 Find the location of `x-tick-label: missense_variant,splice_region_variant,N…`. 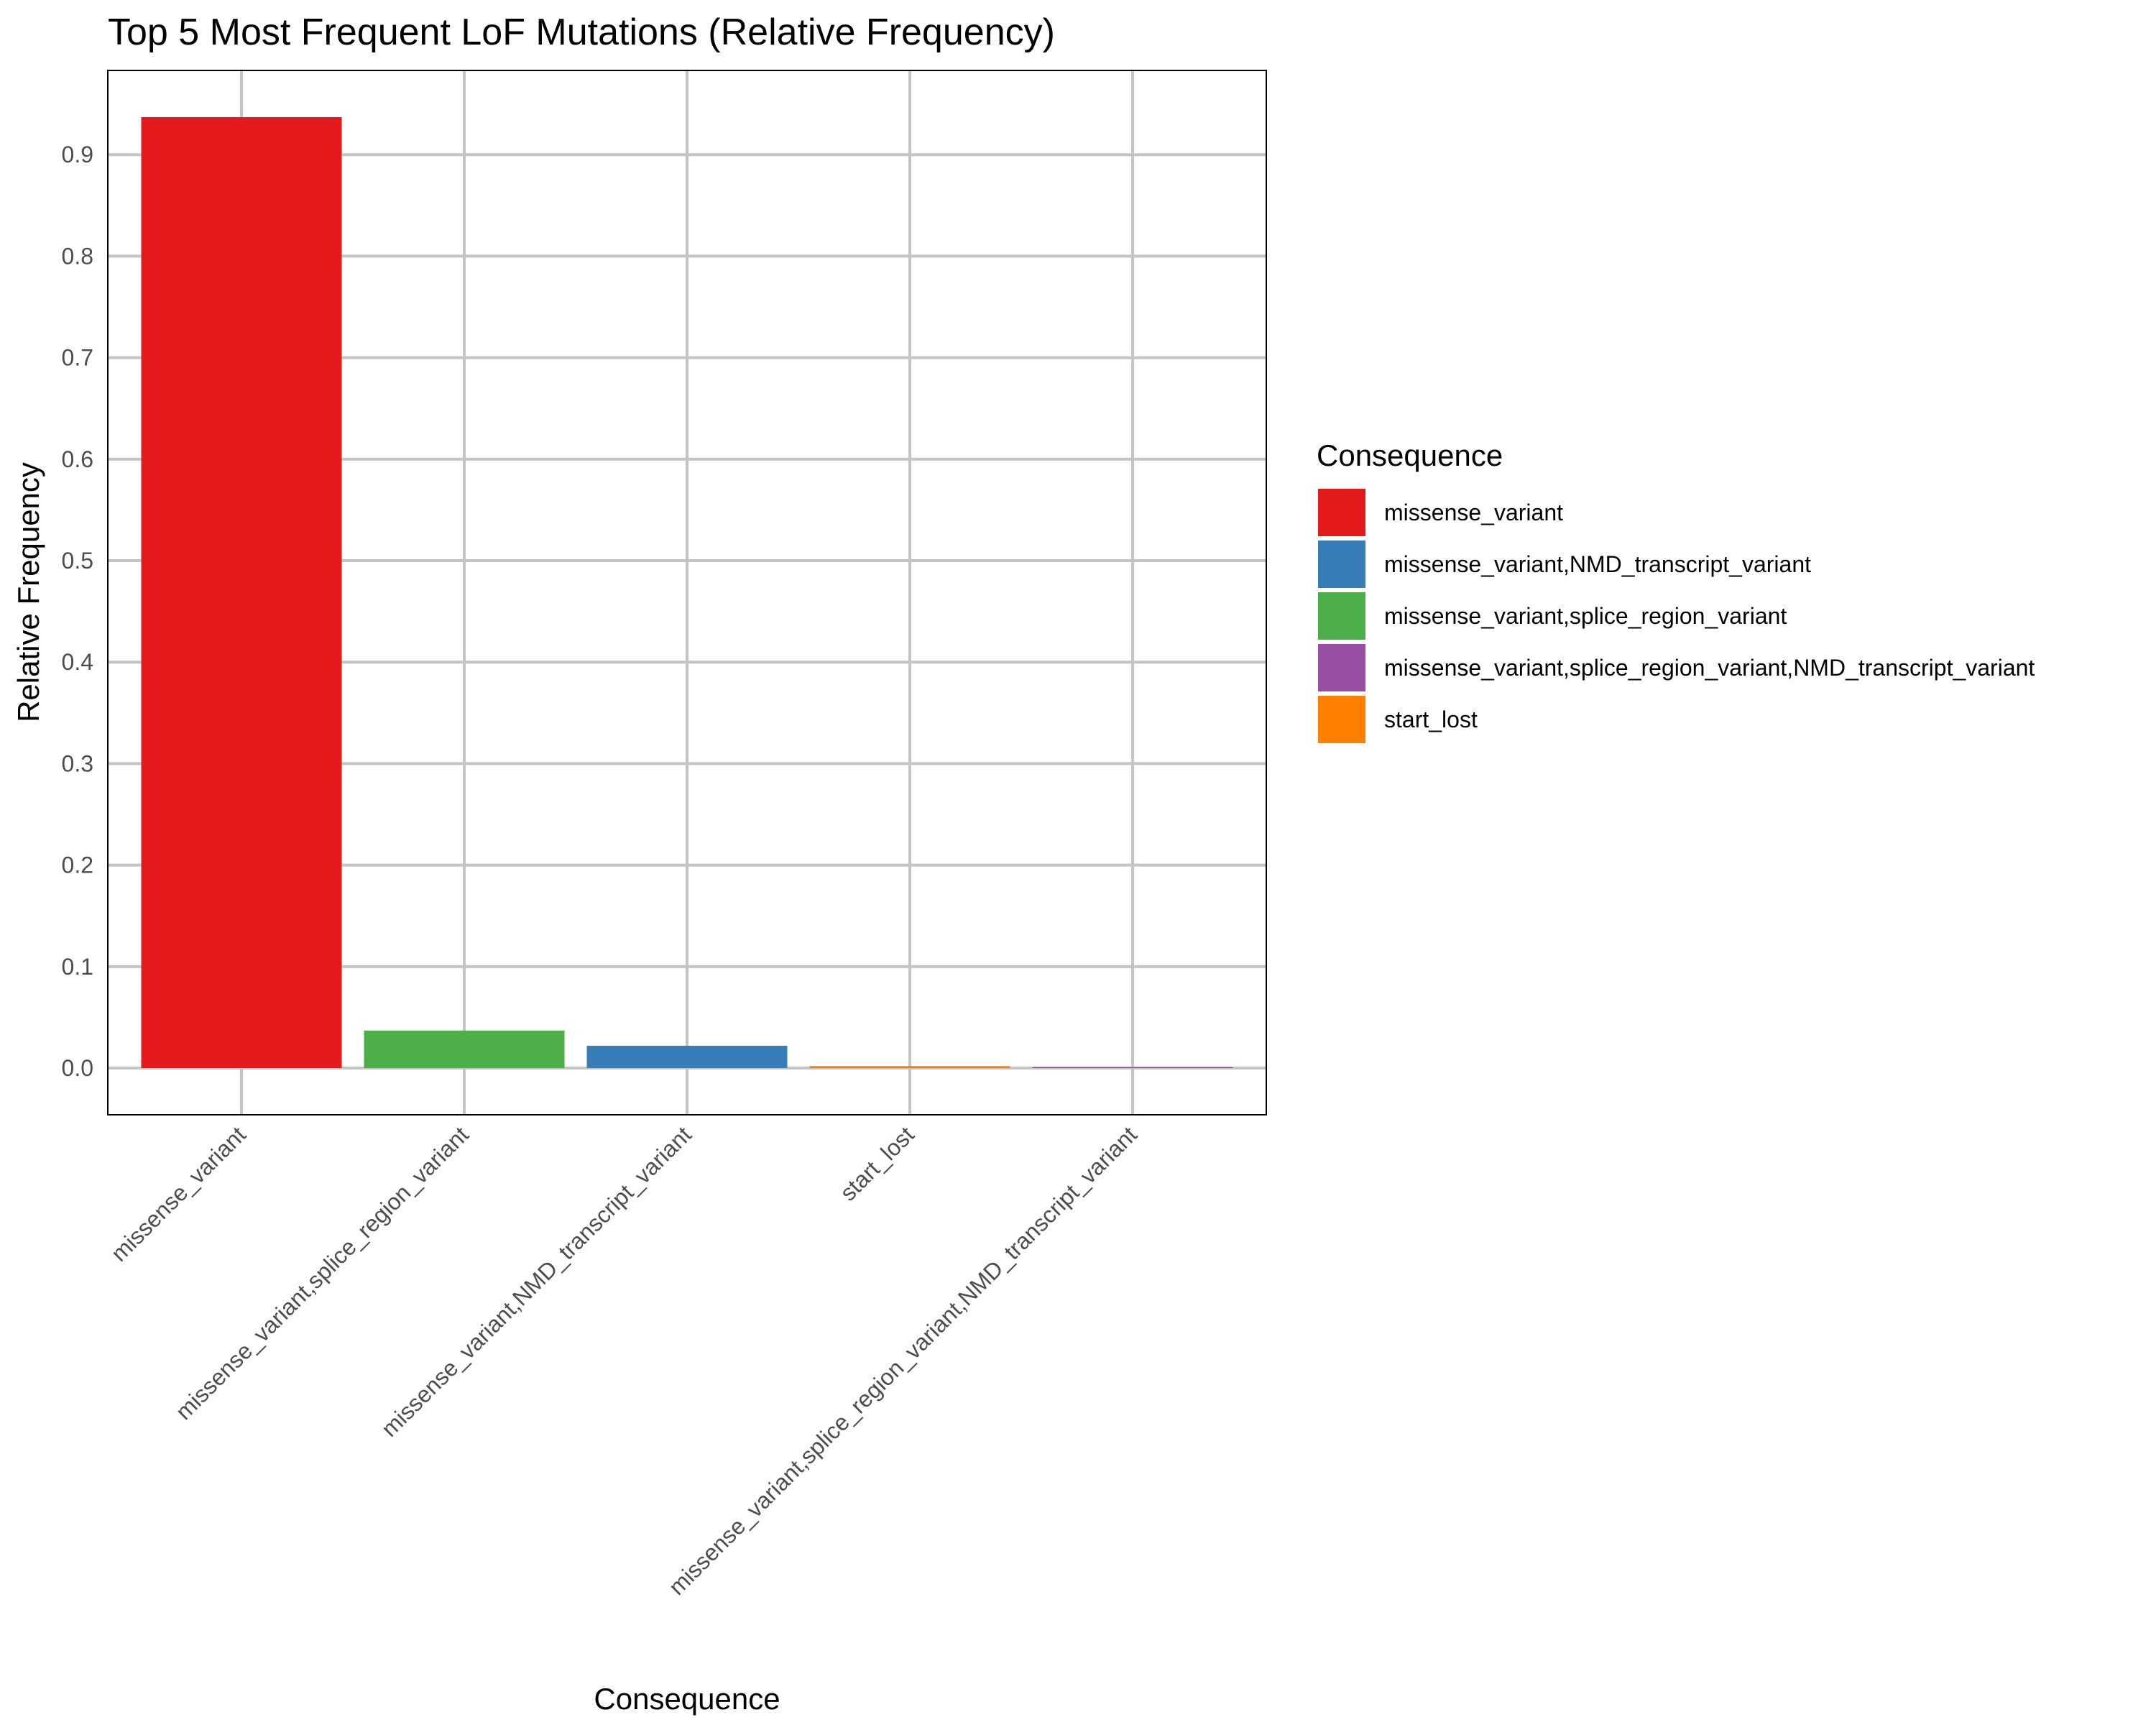

x-tick-label: missense_variant,splice_region_variant,N… is located at coordinates (902, 1360).